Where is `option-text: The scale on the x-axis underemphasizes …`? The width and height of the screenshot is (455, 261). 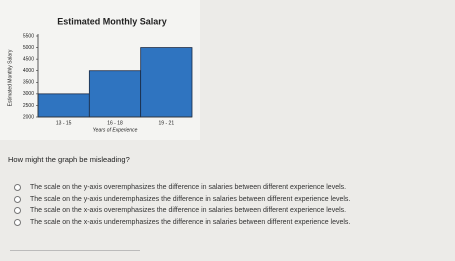 option-text: The scale on the x-axis underemphasizes … is located at coordinates (190, 223).